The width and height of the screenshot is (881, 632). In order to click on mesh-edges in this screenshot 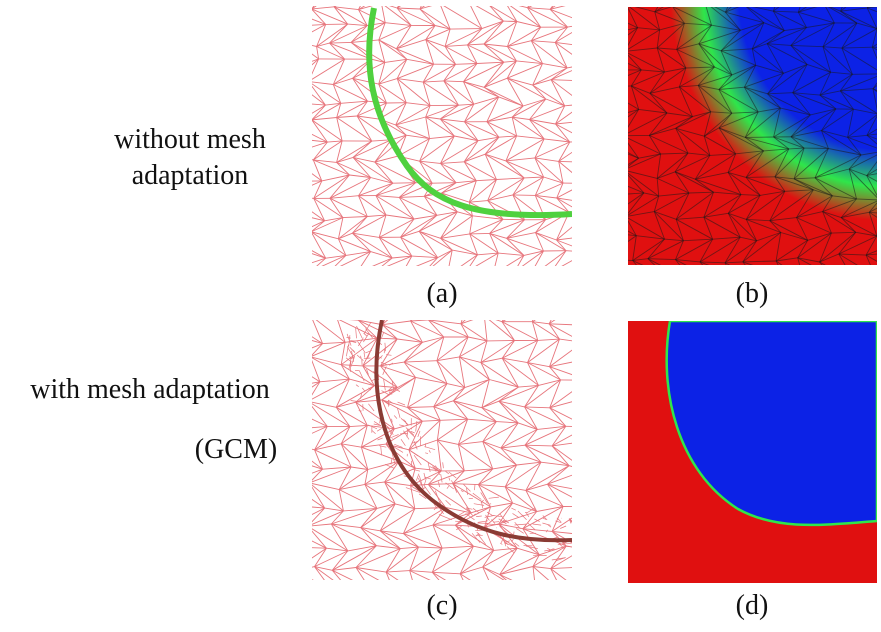, I will do `click(752, 136)`.